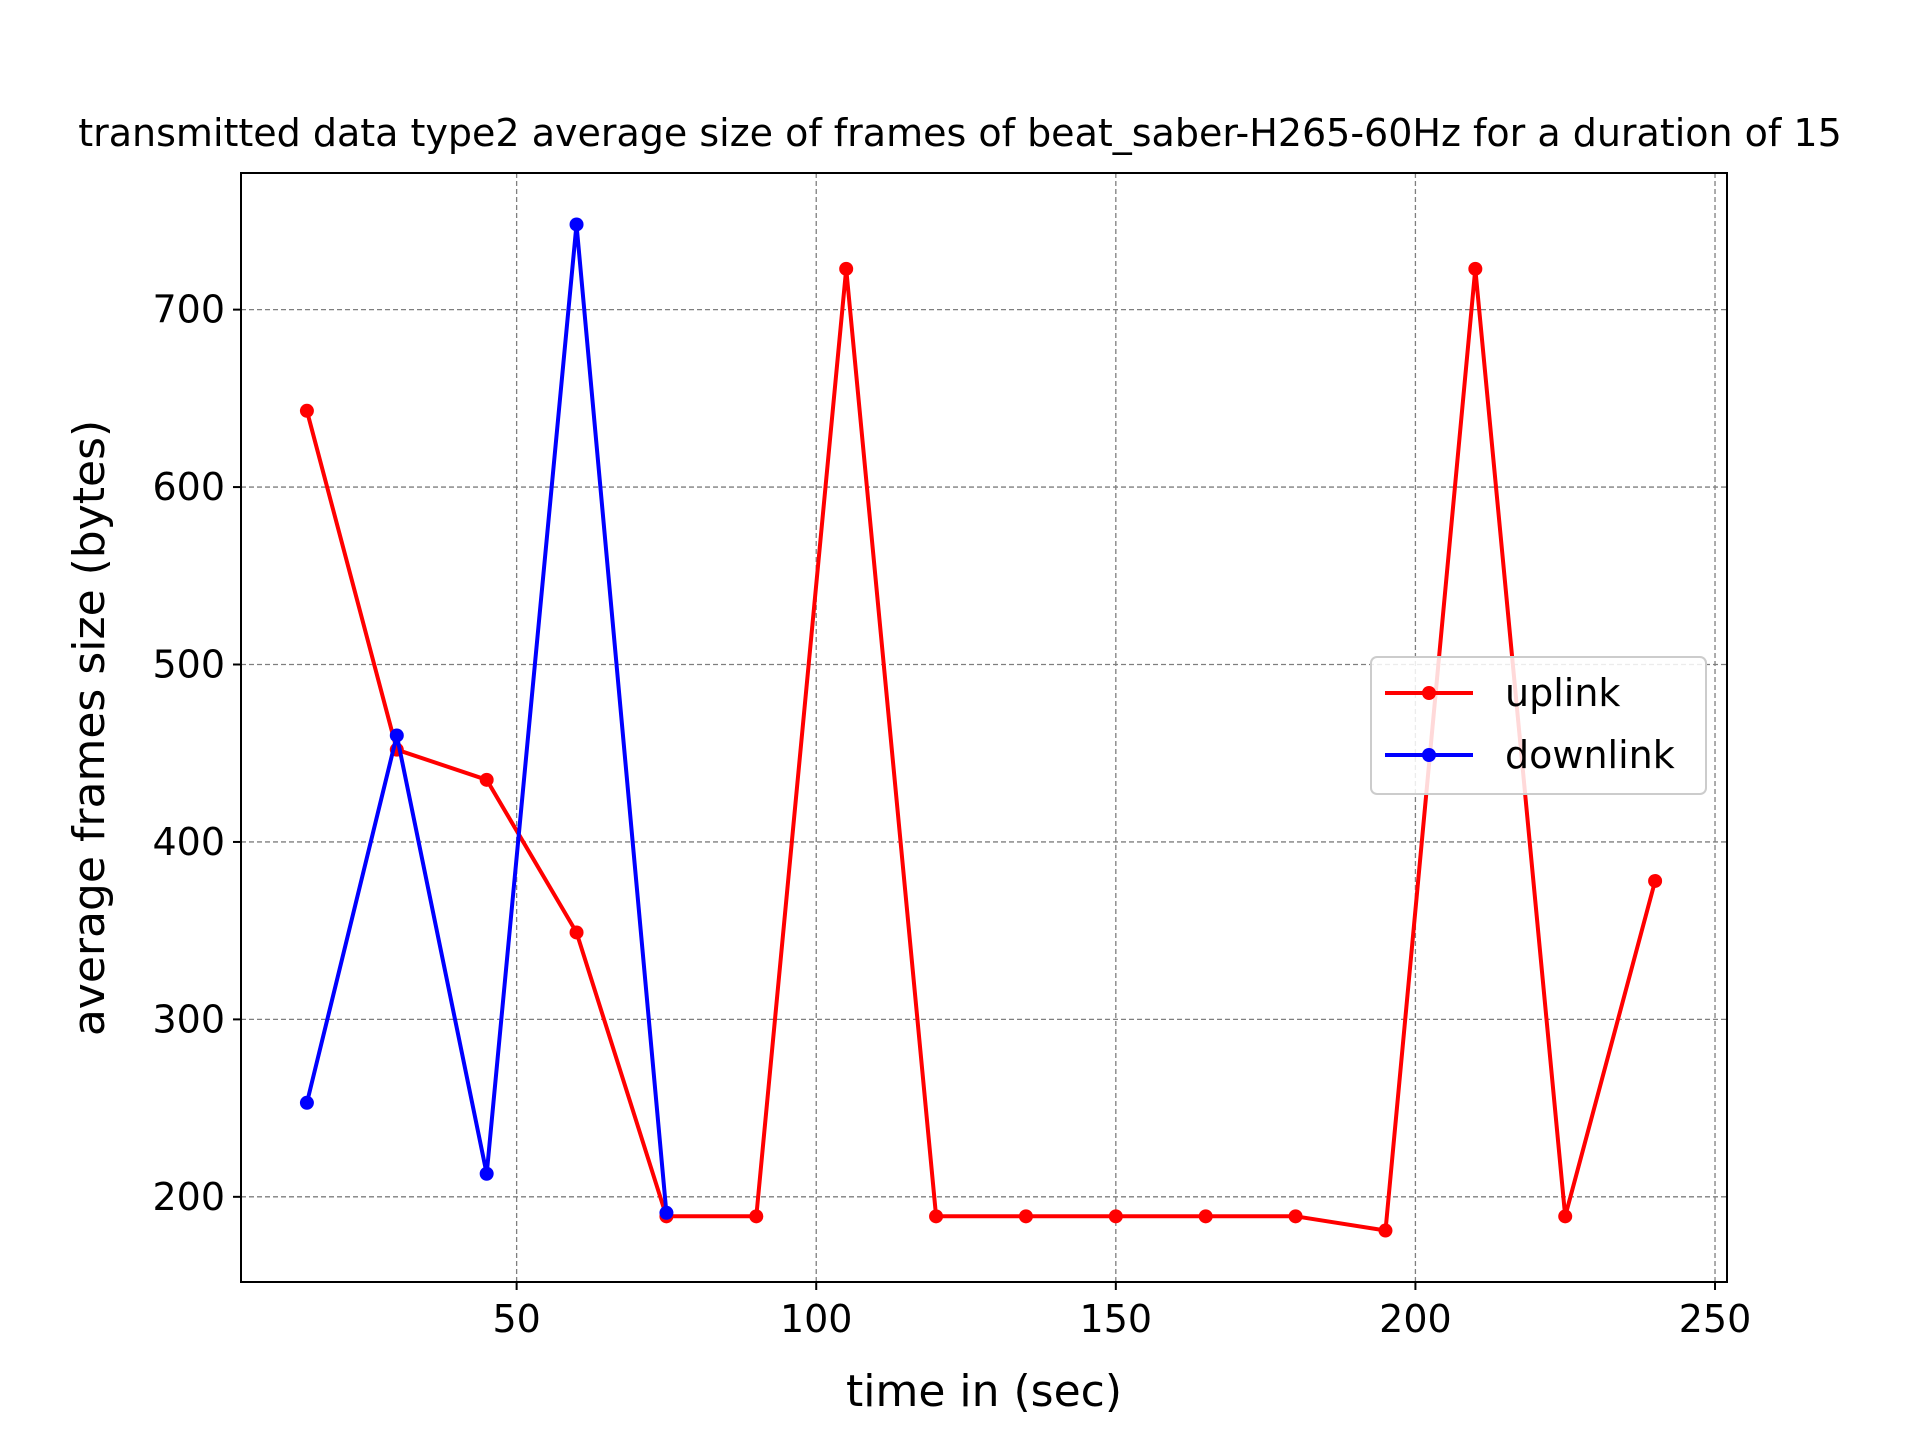 The image size is (1920, 1440). I want to click on y-tick-label: 700, so click(188, 310).